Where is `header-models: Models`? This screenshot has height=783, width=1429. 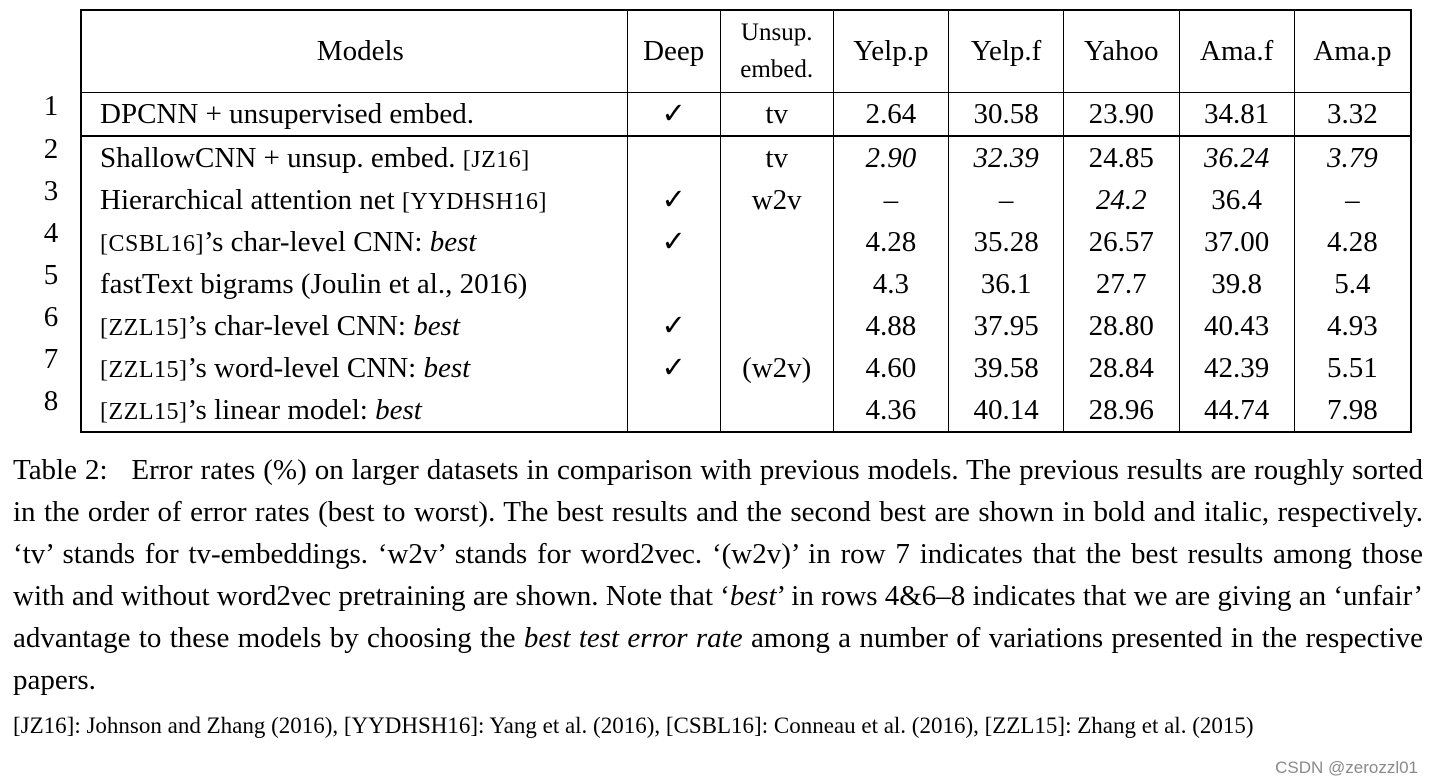 header-models: Models is located at coordinates (353, 51).